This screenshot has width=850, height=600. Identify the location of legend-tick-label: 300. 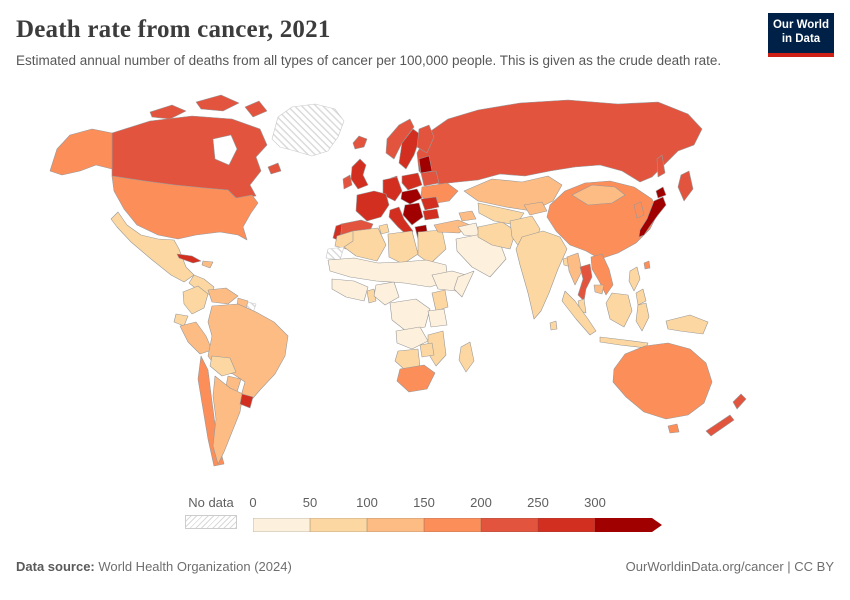
(595, 502).